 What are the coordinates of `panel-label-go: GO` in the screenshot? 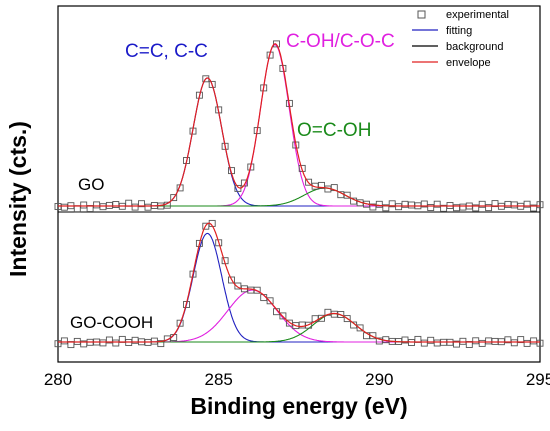 It's located at (91, 184).